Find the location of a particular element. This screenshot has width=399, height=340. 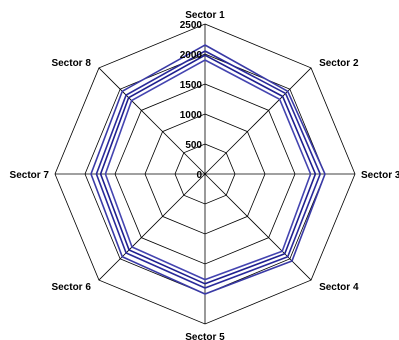

category-label-8: Sector 8 is located at coordinates (71, 63).